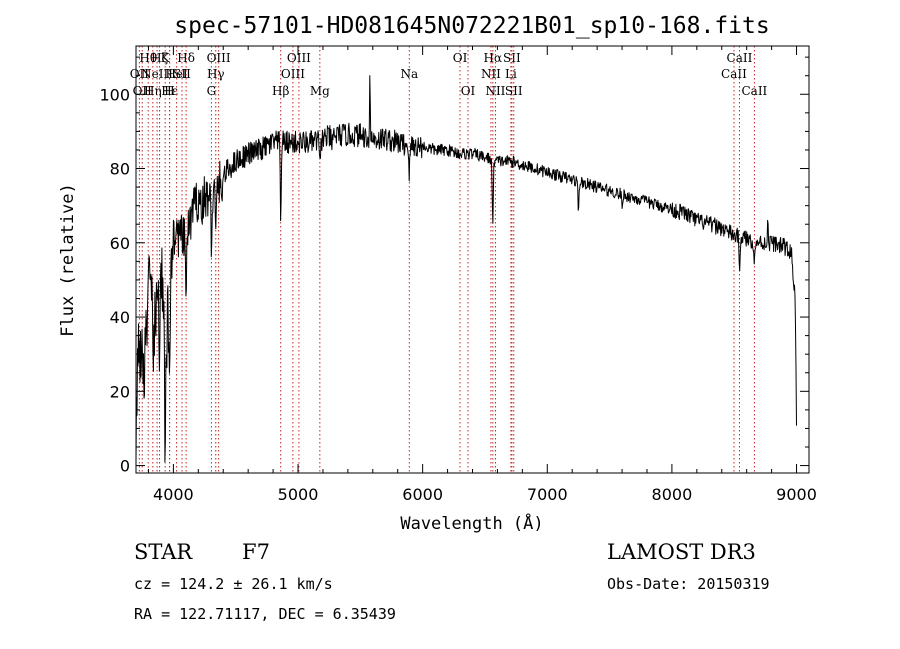 The image size is (900, 649). I want to click on line-marker-label: Hζ, so click(159, 58).